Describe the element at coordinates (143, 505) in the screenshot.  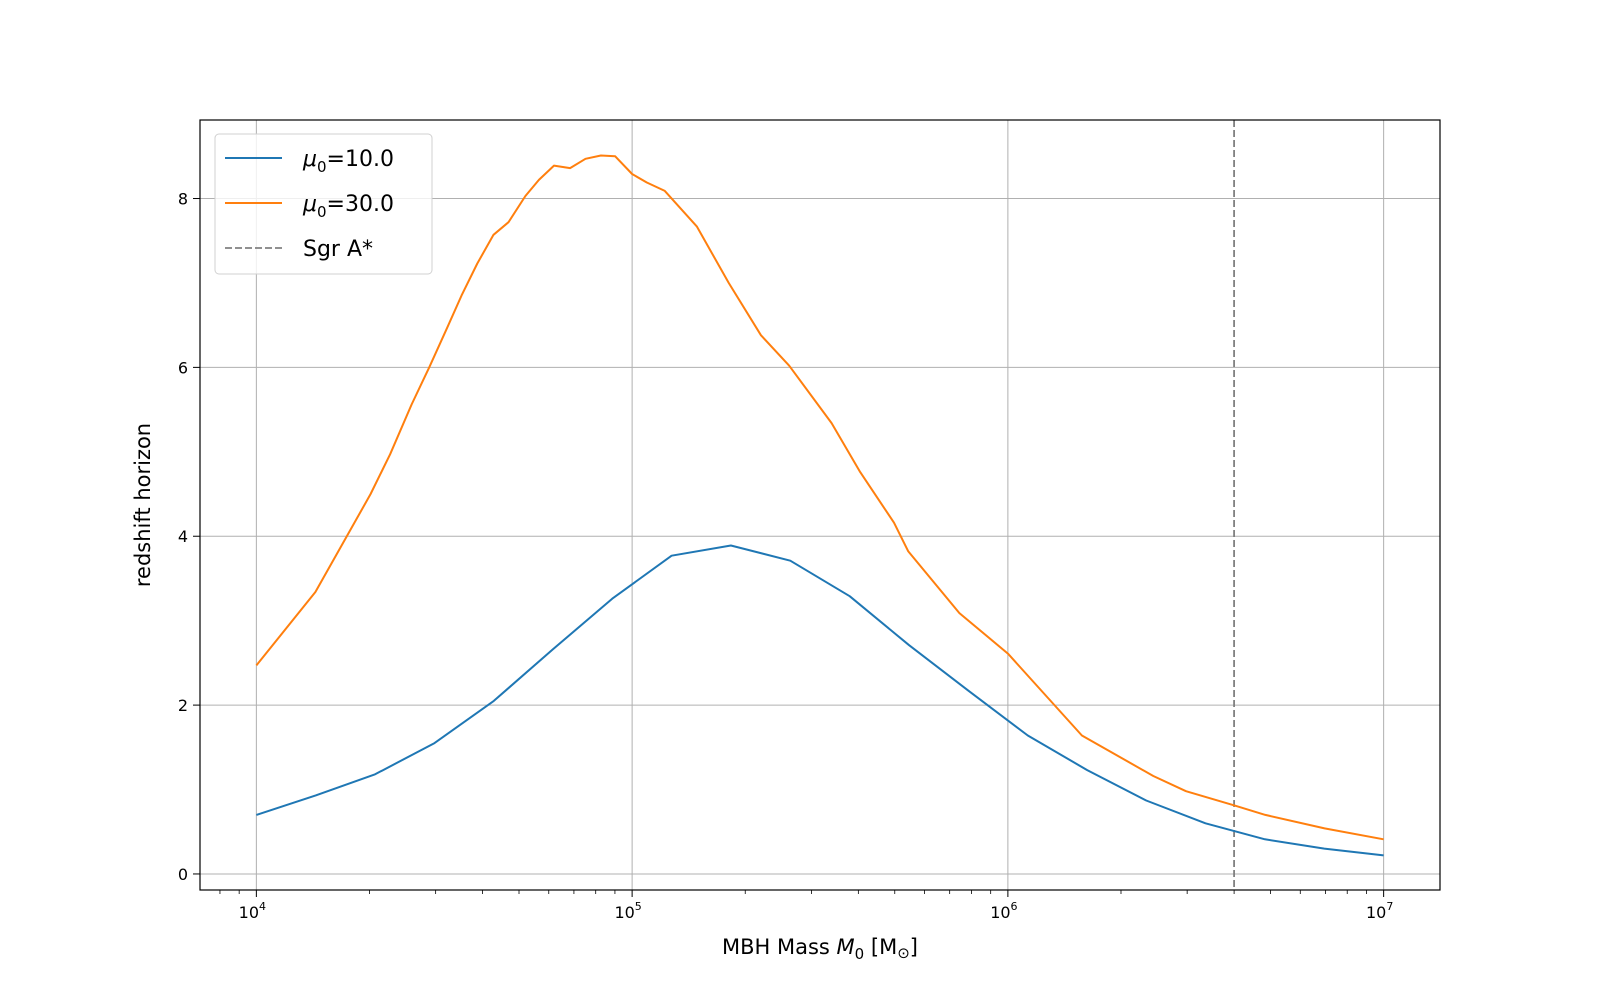
I see `y-axis-label: redshift horizon` at that location.